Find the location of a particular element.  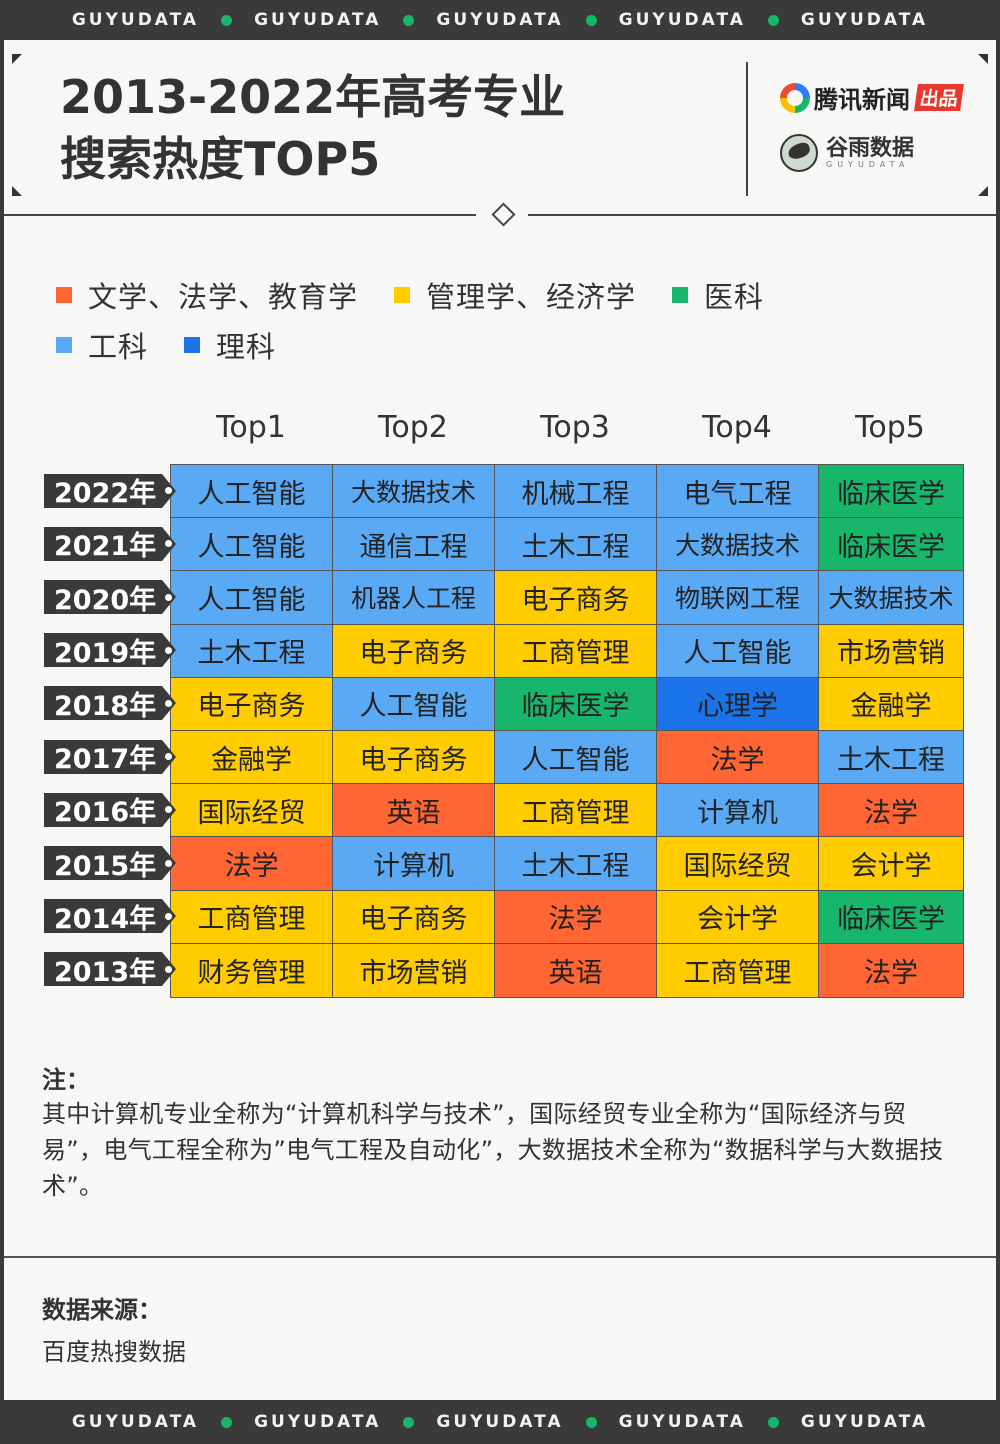

table-cell: 通信工程 is located at coordinates (414, 545).